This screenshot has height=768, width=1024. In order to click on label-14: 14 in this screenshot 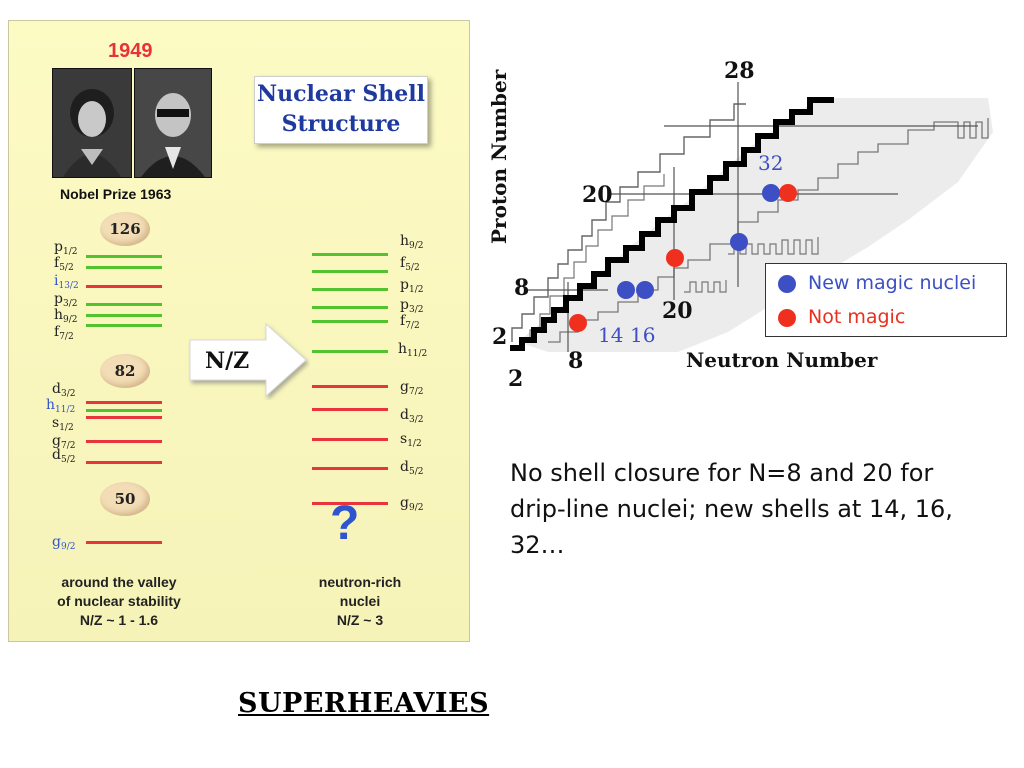, I will do `click(610, 335)`.